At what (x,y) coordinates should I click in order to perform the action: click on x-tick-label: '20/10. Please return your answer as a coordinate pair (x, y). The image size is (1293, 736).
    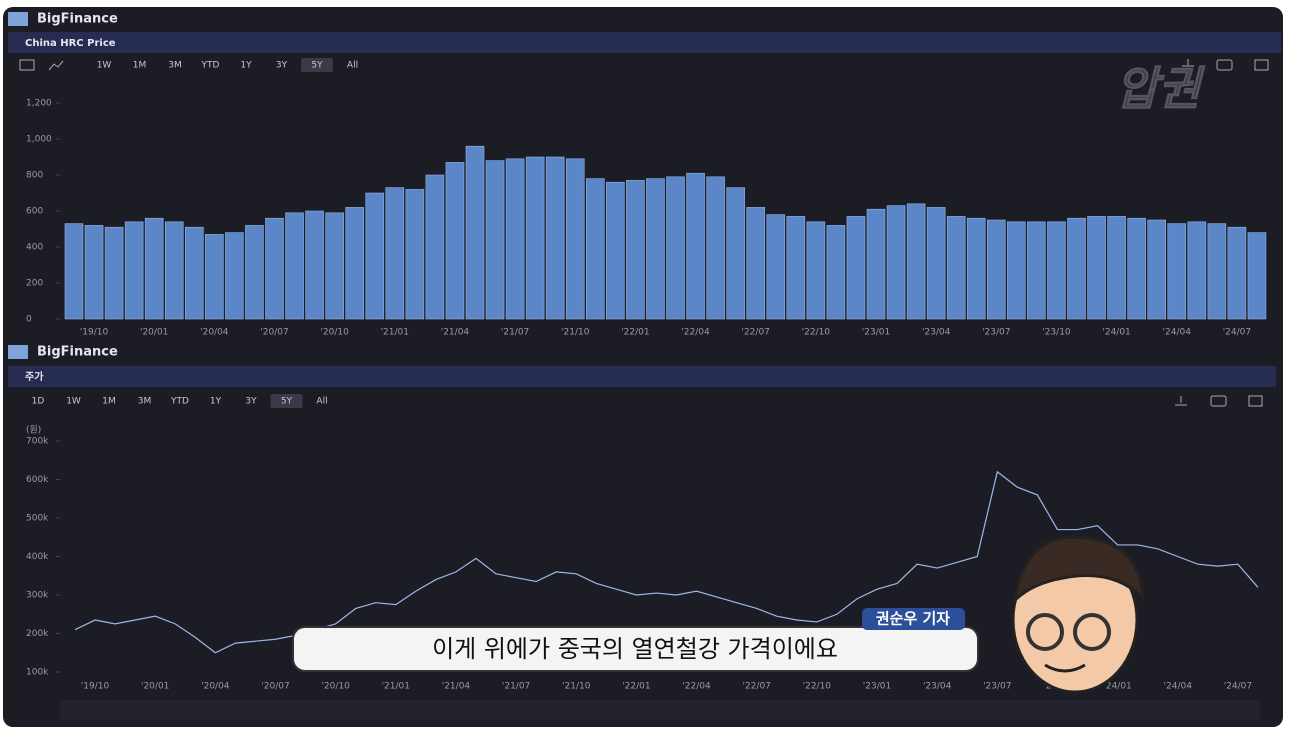
    Looking at the image, I should click on (334, 333).